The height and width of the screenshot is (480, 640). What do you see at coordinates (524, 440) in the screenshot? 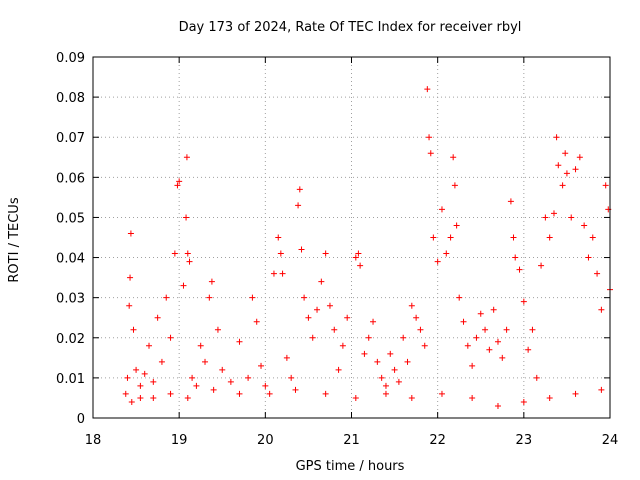
I see `x-tick-label: 23` at bounding box center [524, 440].